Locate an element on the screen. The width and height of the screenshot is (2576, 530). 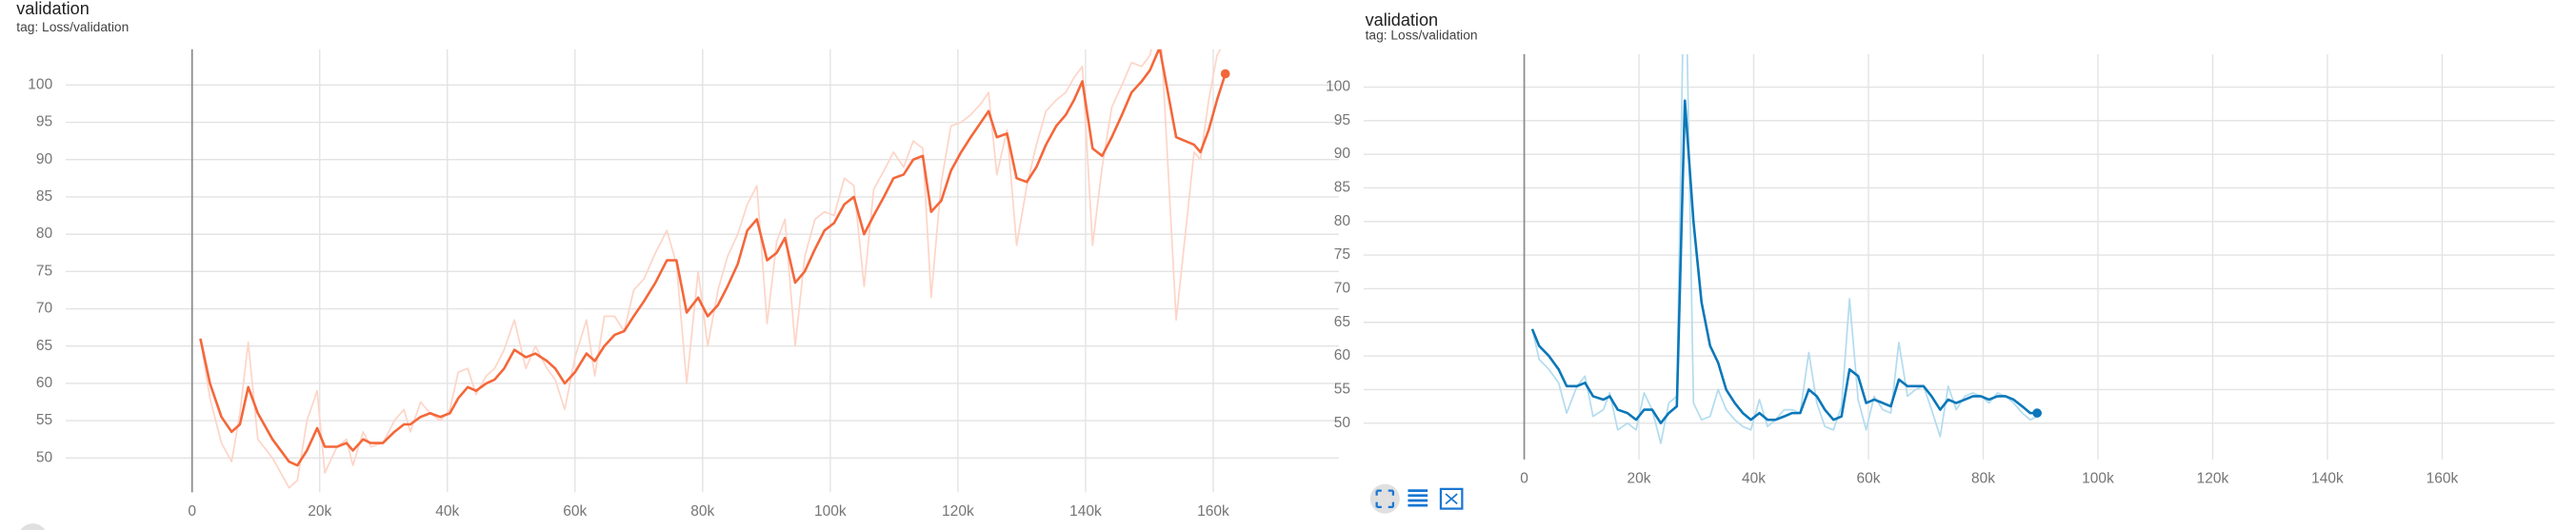
data-table-button is located at coordinates (1418, 498).